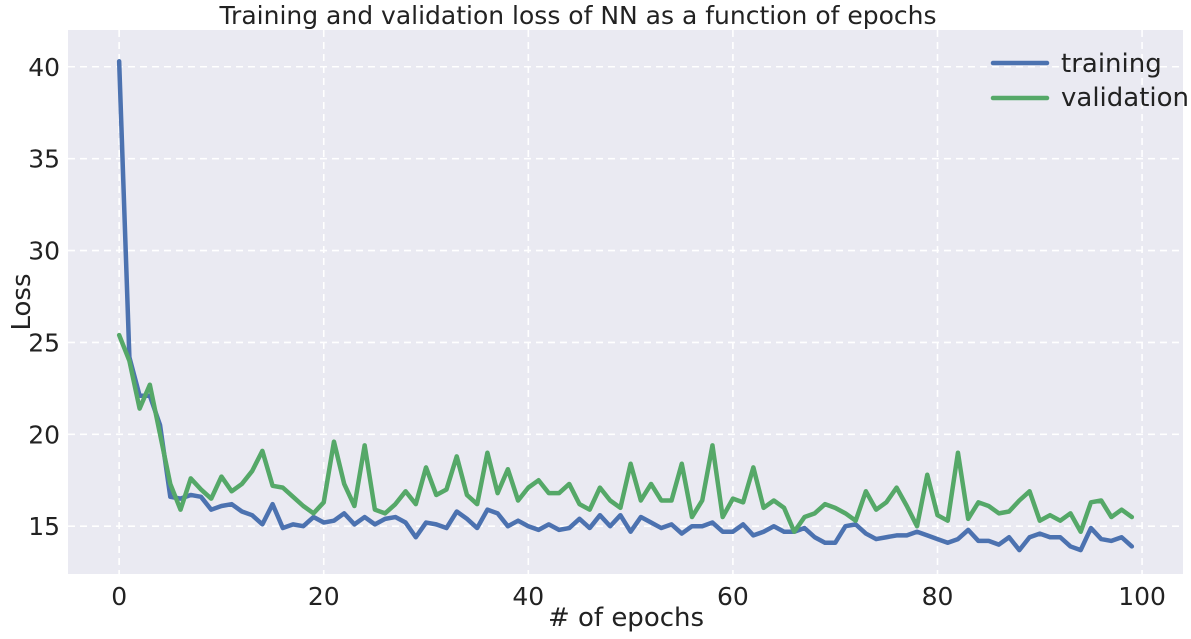 The image size is (1191, 639). What do you see at coordinates (44, 526) in the screenshot?
I see `y-tick-label: 15` at bounding box center [44, 526].